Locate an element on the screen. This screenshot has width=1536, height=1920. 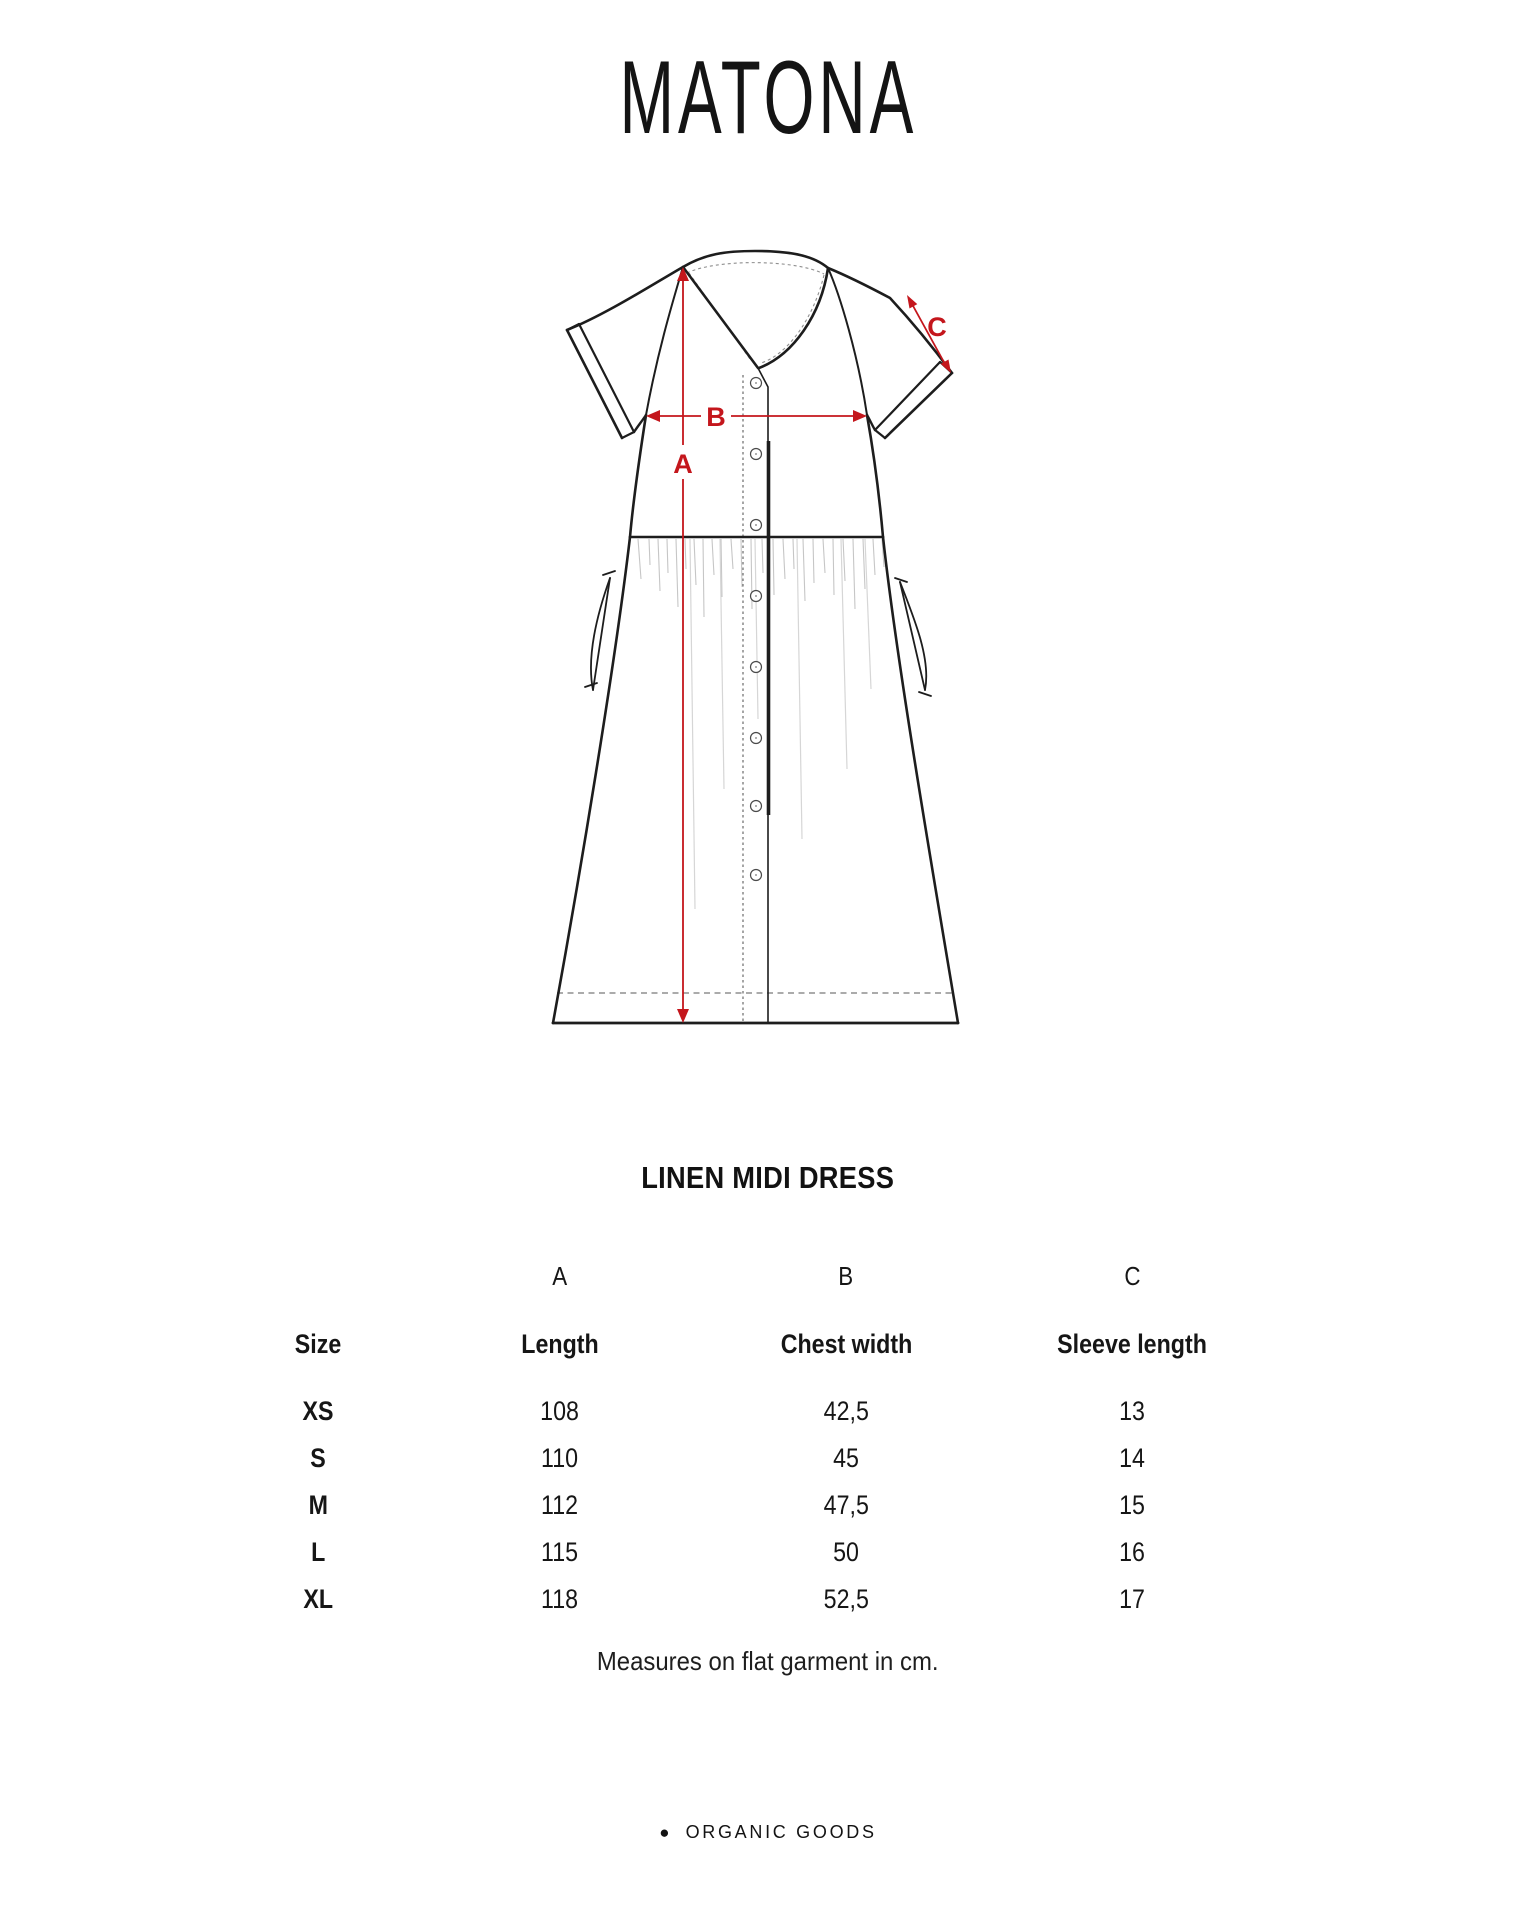
row-xl-chest-width: 52,5 is located at coordinates (846, 1599).